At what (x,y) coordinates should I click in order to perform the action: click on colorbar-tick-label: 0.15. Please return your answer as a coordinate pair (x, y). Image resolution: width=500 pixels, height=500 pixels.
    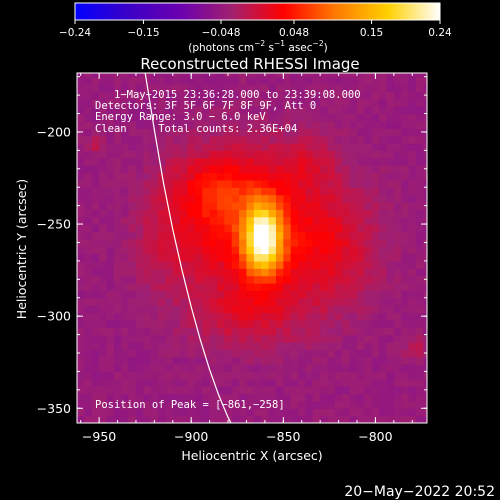
    Looking at the image, I should click on (371, 33).